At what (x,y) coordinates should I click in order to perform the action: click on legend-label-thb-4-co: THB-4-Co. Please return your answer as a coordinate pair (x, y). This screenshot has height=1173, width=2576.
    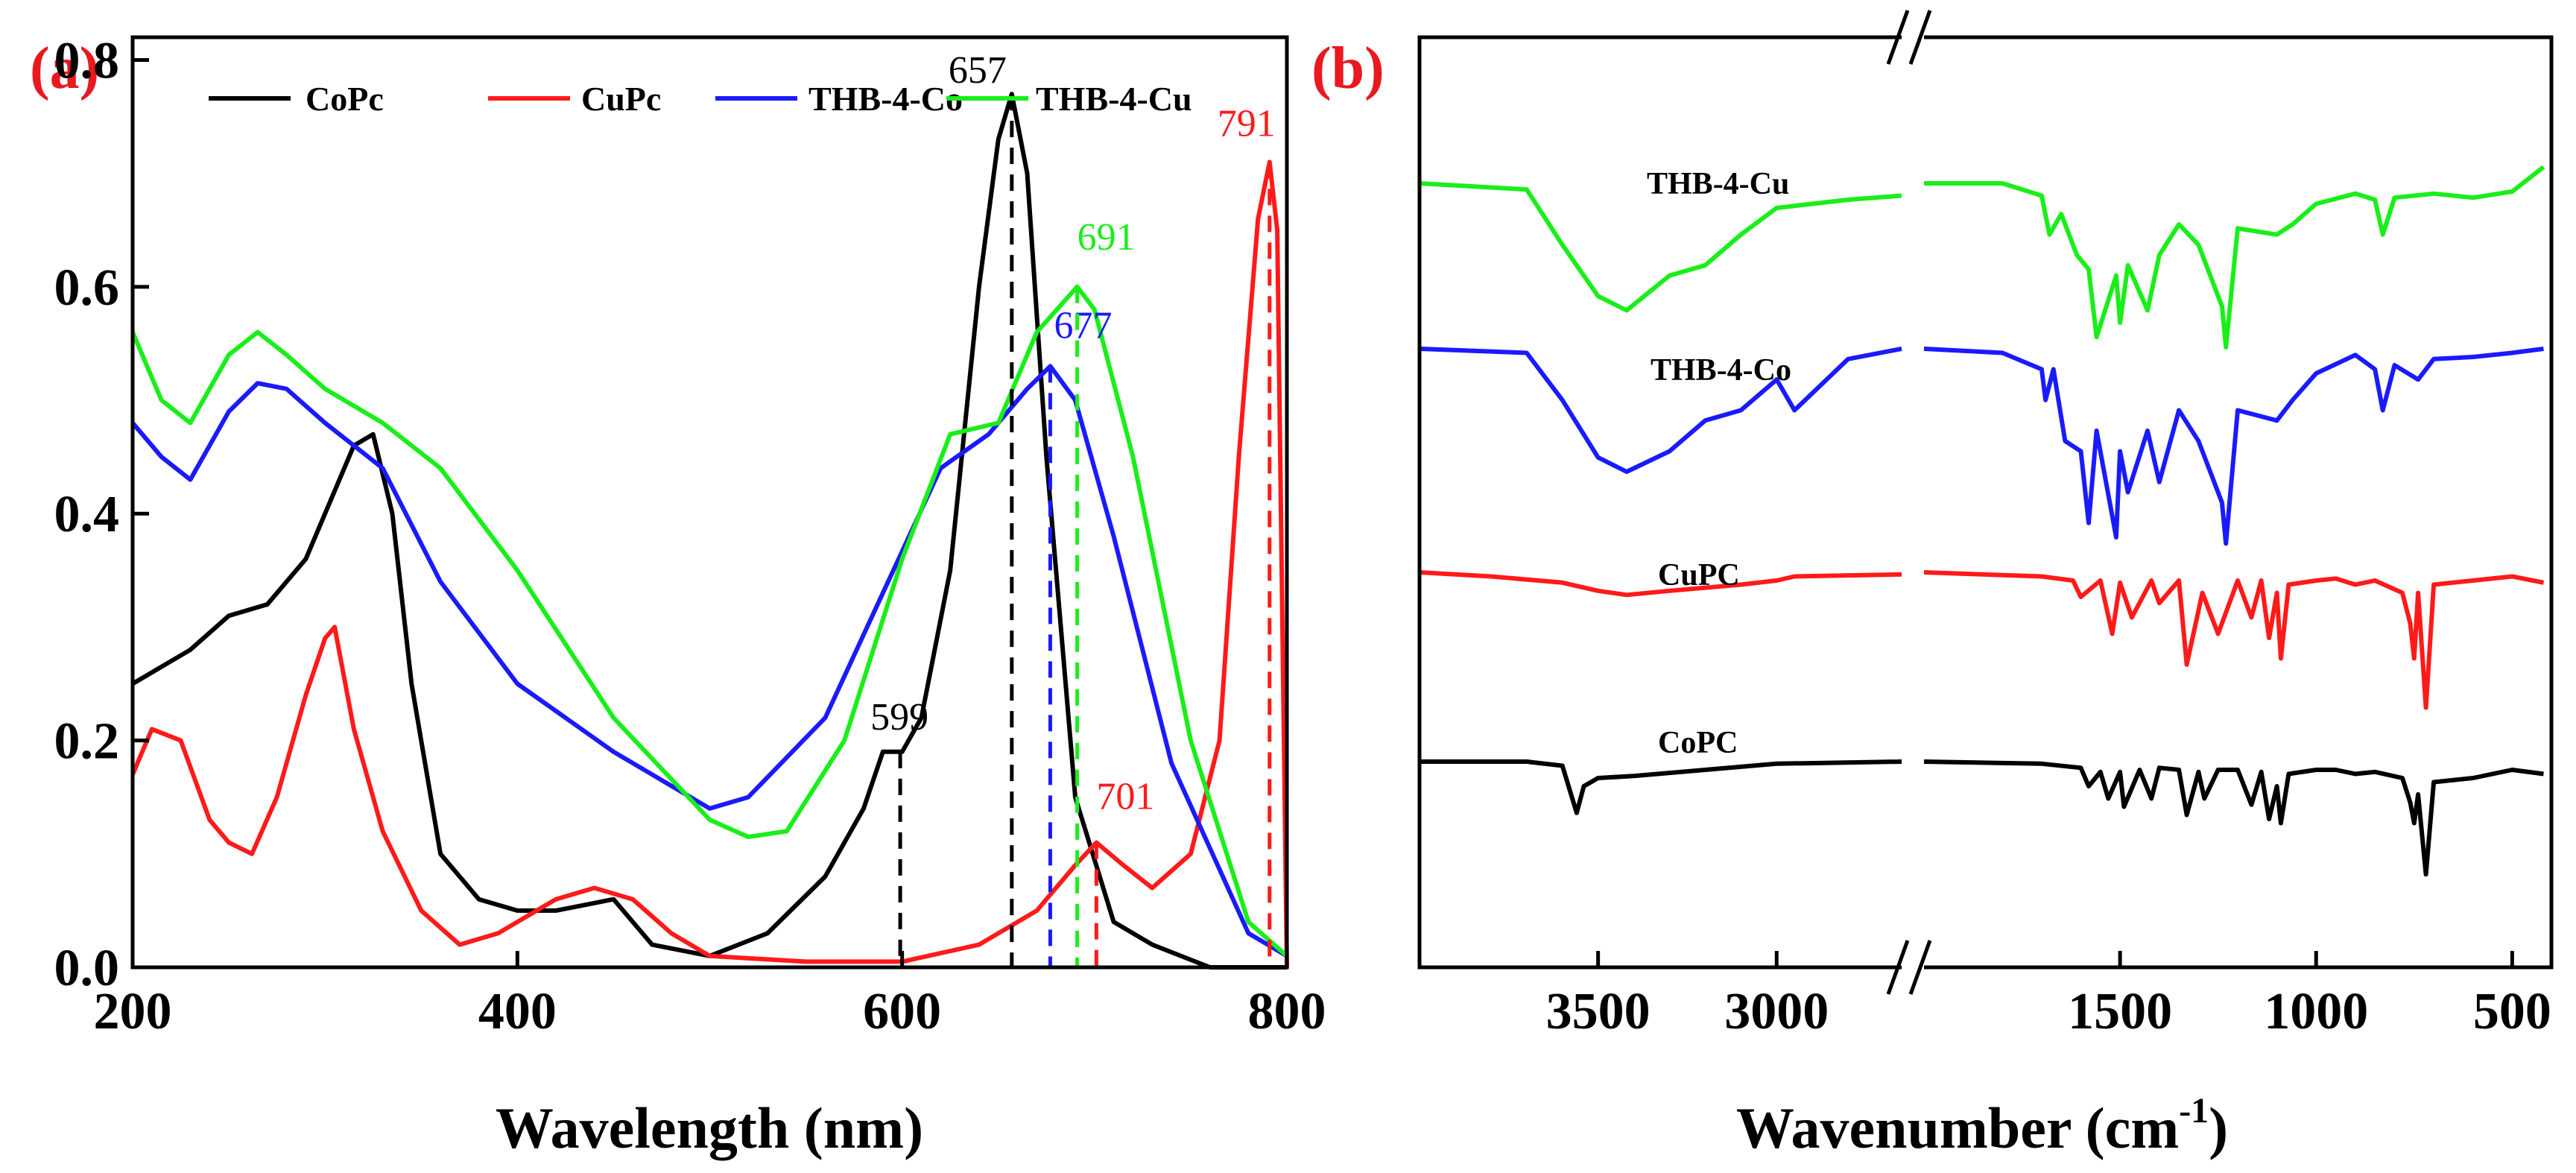
    Looking at the image, I should click on (885, 99).